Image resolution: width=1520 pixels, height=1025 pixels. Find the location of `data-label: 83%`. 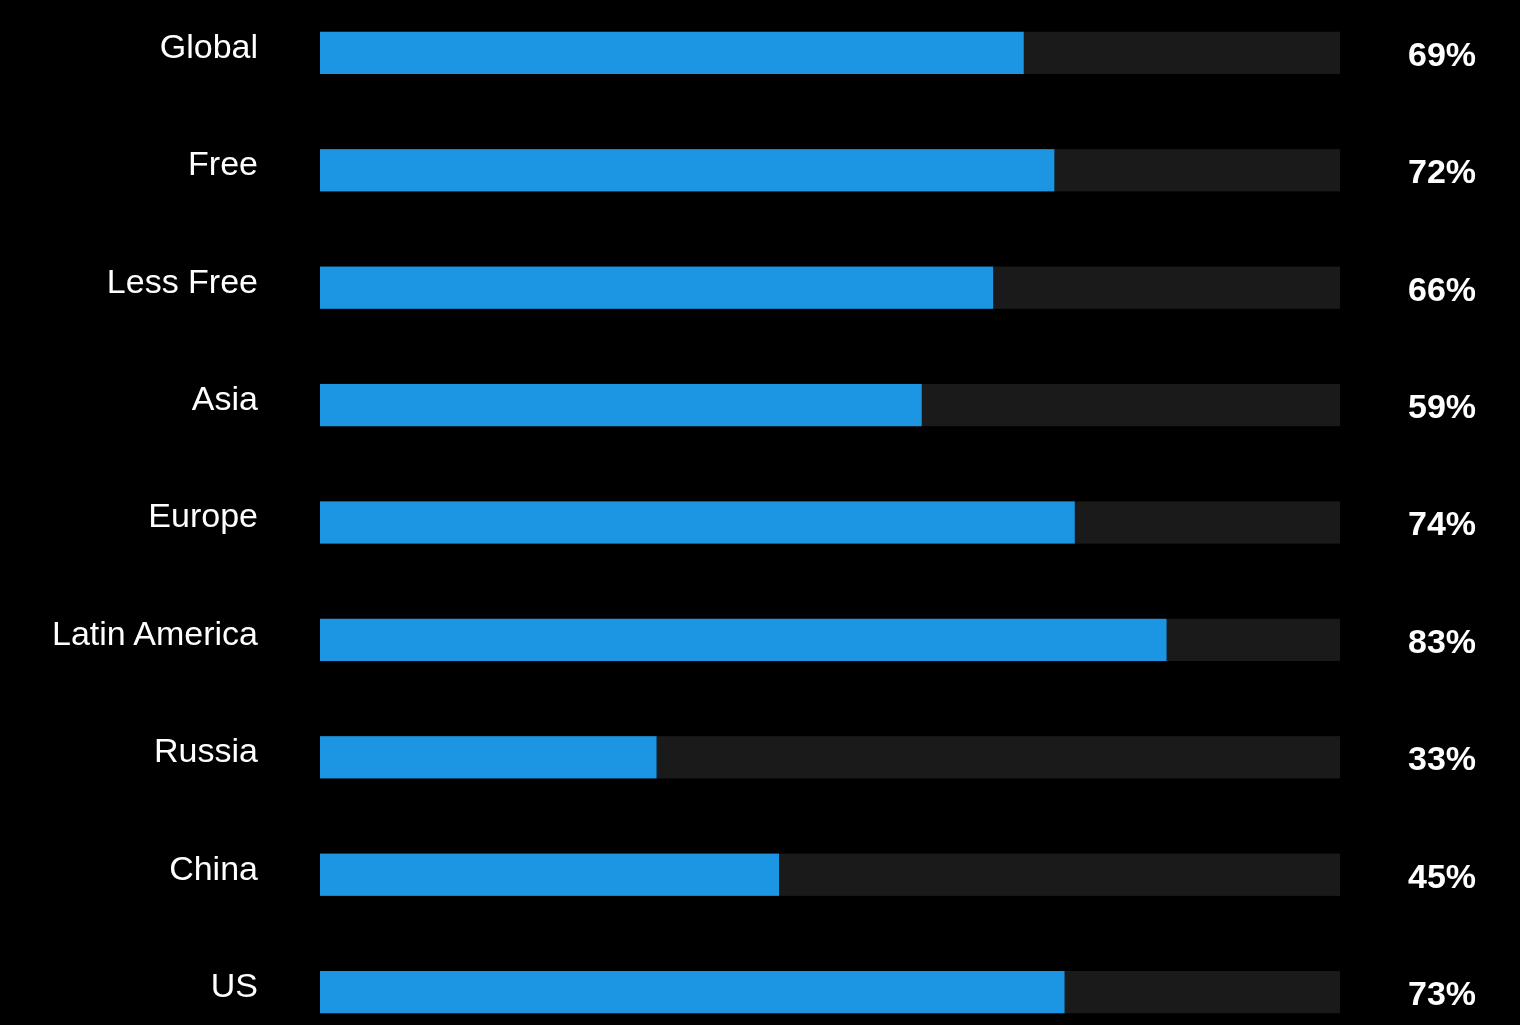

data-label: 83% is located at coordinates (1442, 640).